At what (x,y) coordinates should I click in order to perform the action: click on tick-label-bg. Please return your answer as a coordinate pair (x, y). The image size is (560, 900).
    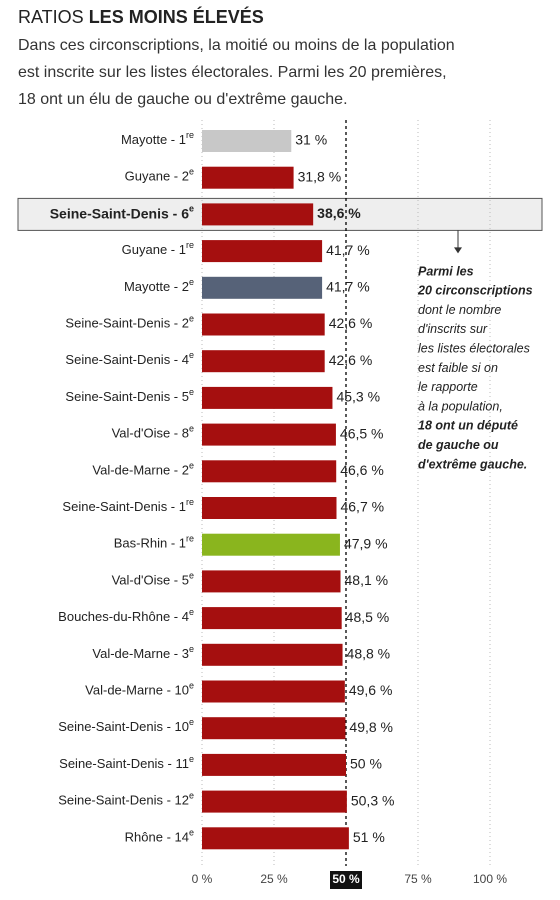
    Looking at the image, I should click on (346, 880).